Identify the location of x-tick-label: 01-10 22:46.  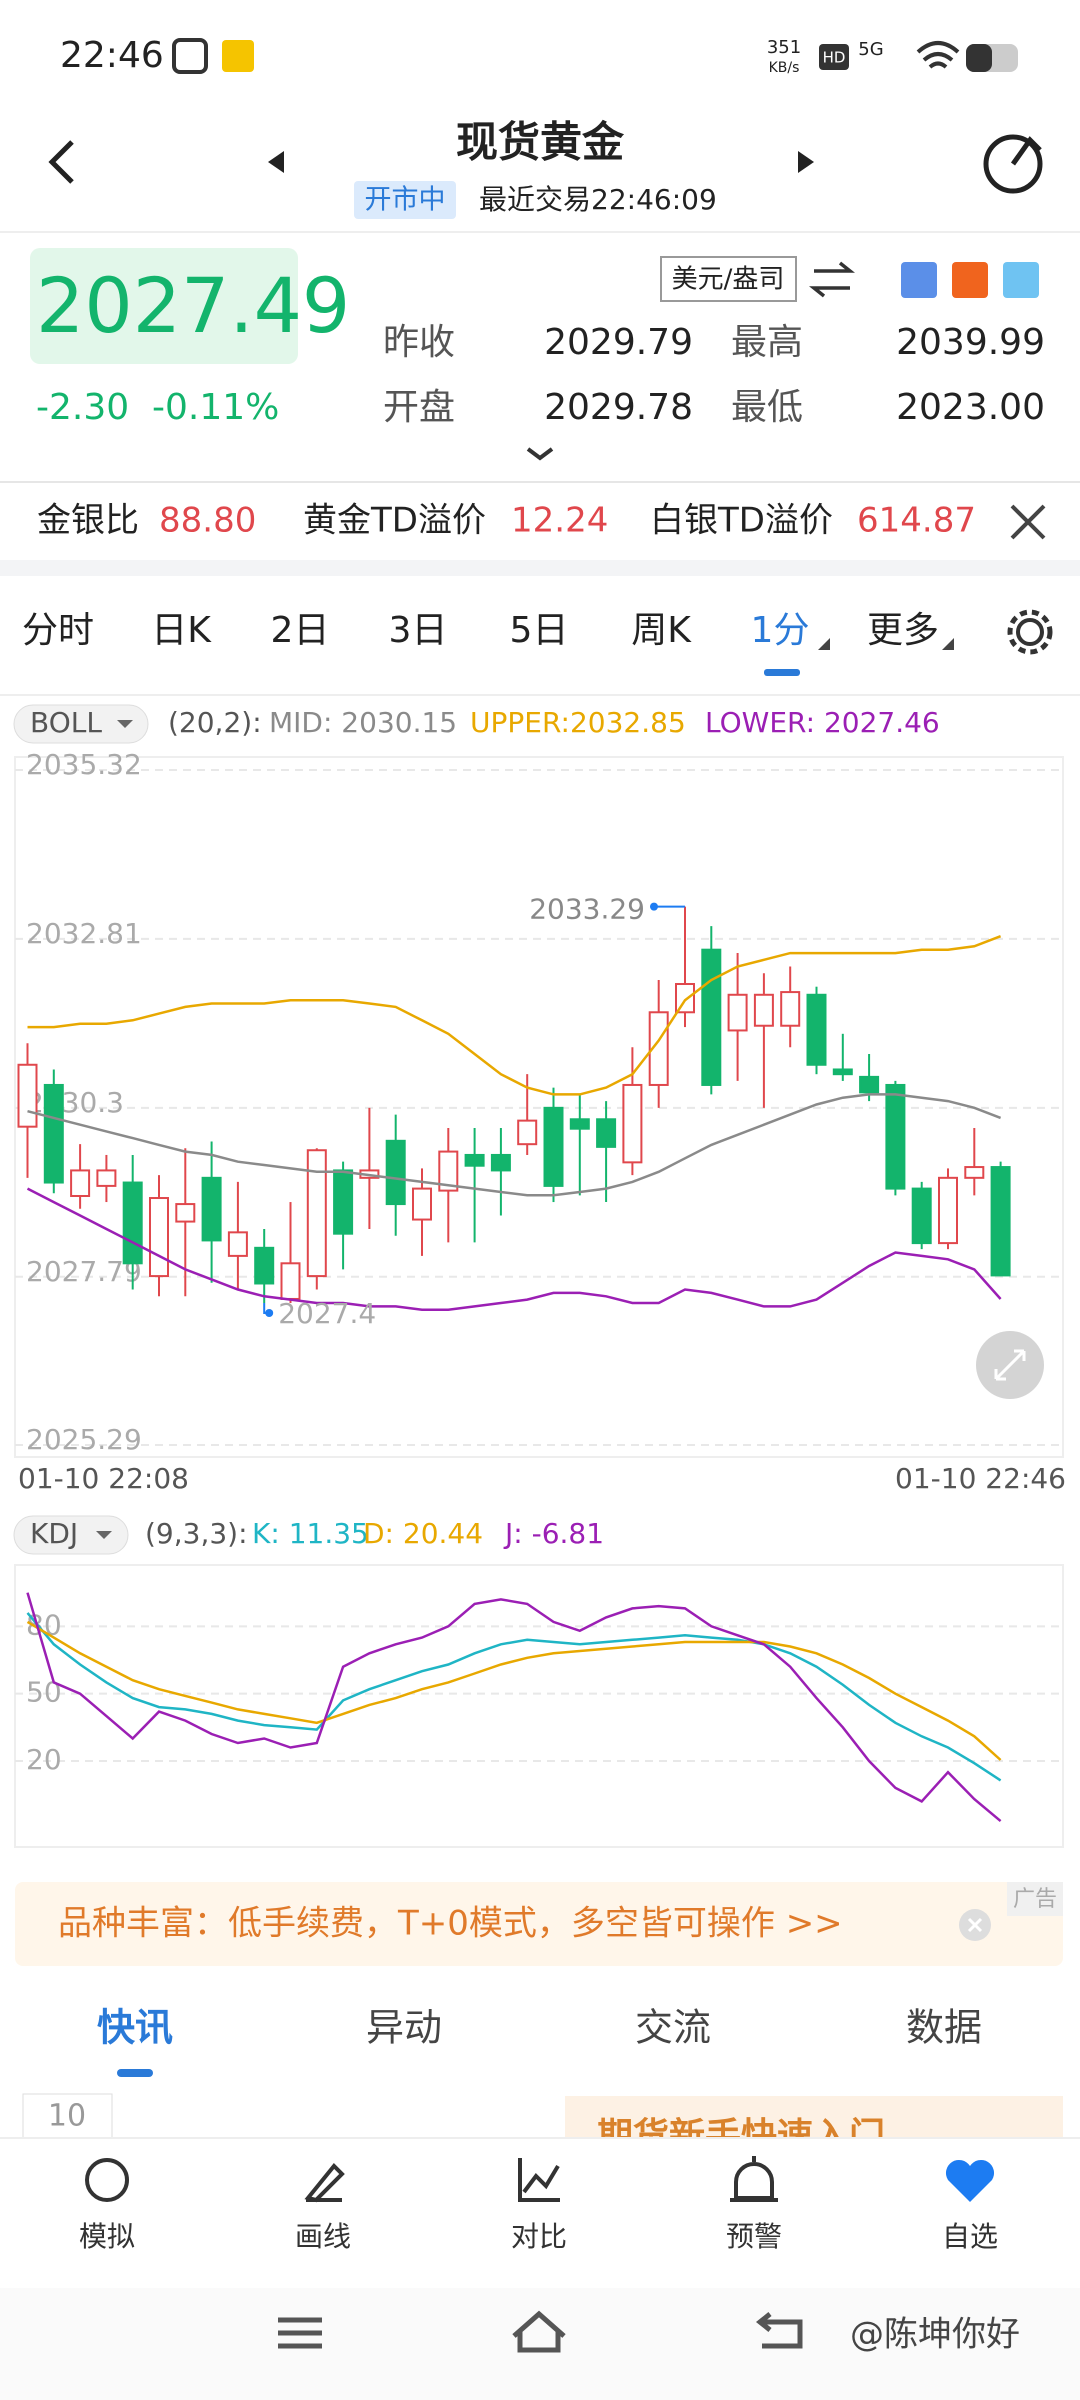
(980, 1478).